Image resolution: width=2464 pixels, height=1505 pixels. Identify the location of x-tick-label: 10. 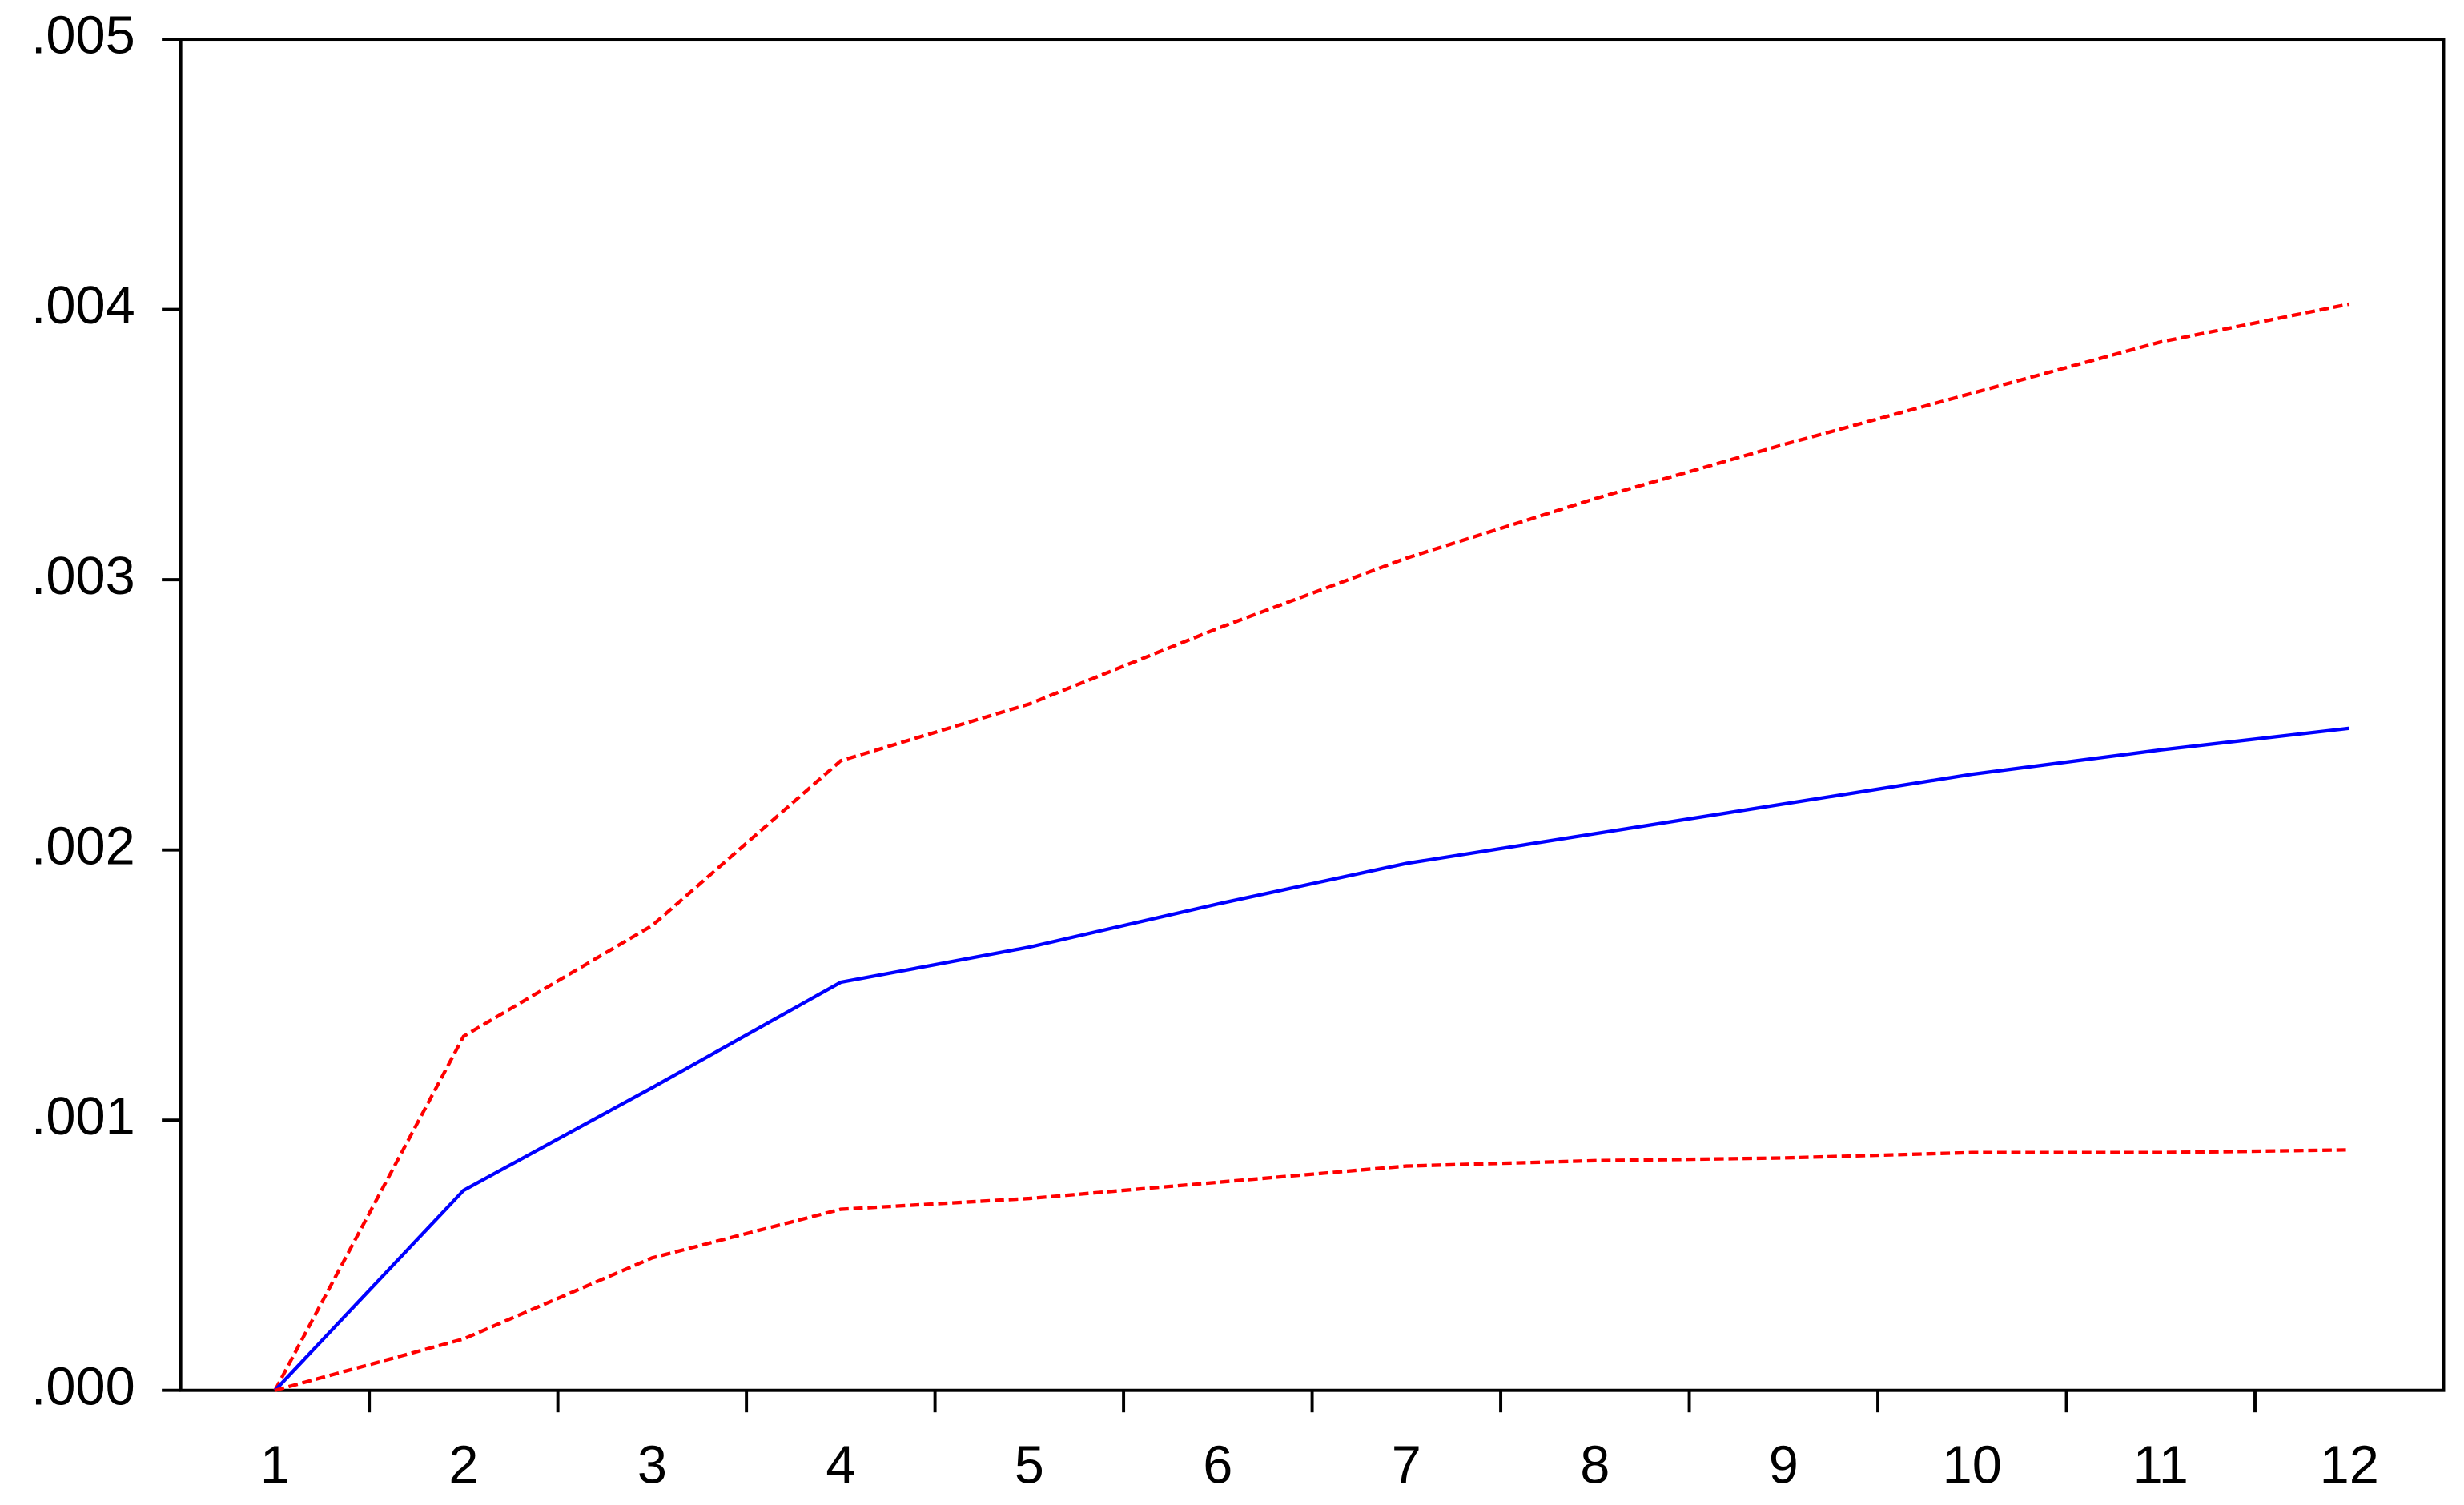
(1972, 1465).